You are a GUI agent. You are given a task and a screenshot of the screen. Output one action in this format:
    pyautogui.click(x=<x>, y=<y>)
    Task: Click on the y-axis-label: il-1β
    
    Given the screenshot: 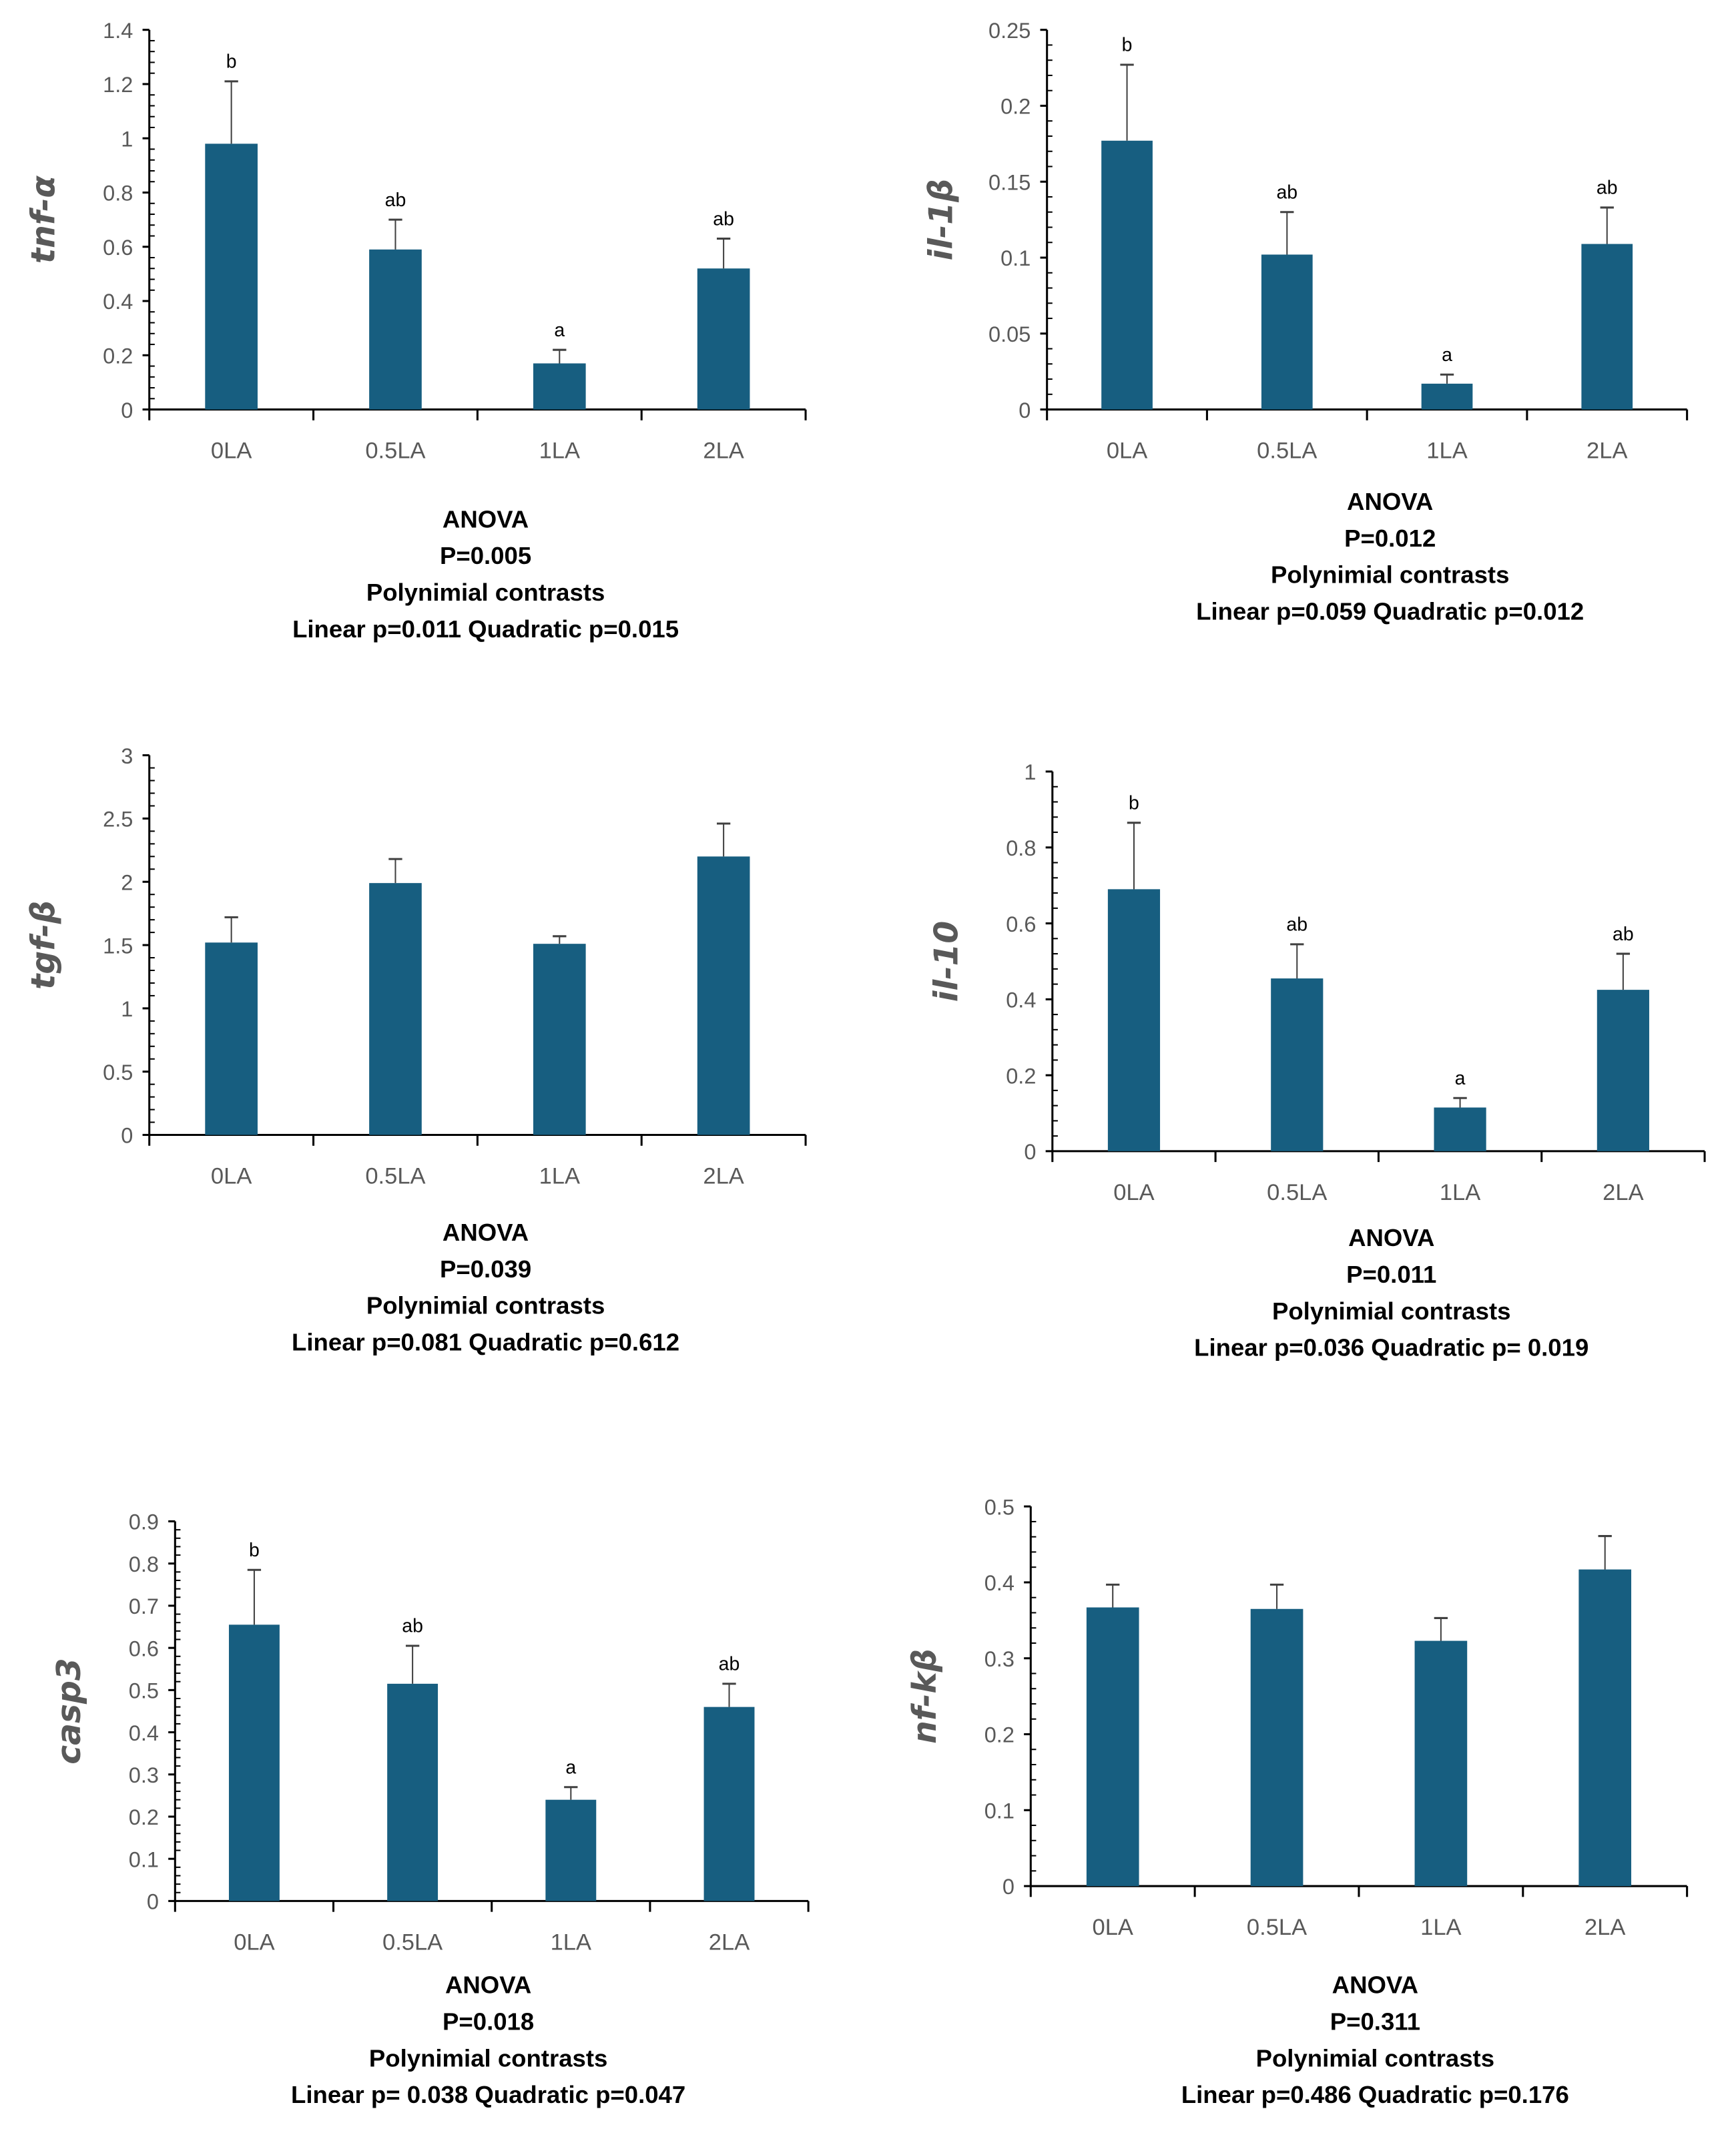 What is the action you would take?
    pyautogui.click(x=941, y=219)
    